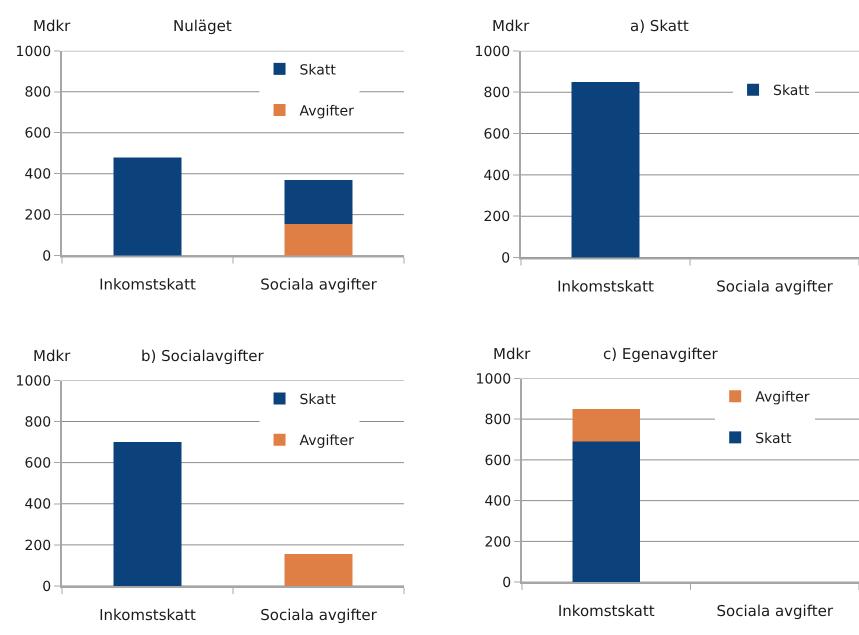 The width and height of the screenshot is (859, 635). What do you see at coordinates (659, 26) in the screenshot?
I see `chart-title: a) Skatt` at bounding box center [659, 26].